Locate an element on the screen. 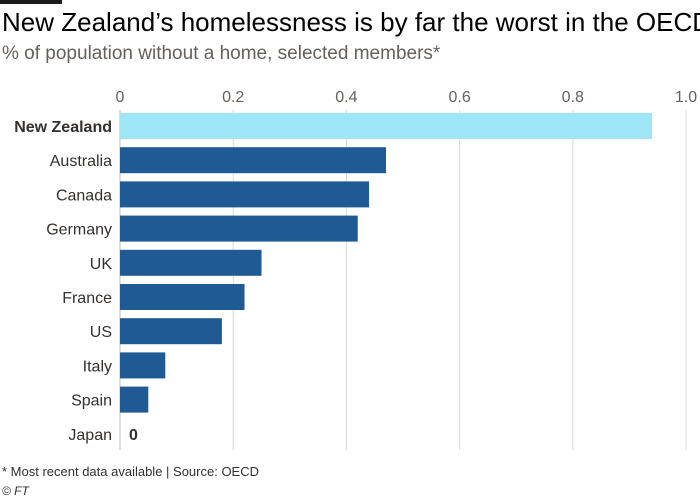 The image size is (700, 500). credit: © FT is located at coordinates (15, 491).